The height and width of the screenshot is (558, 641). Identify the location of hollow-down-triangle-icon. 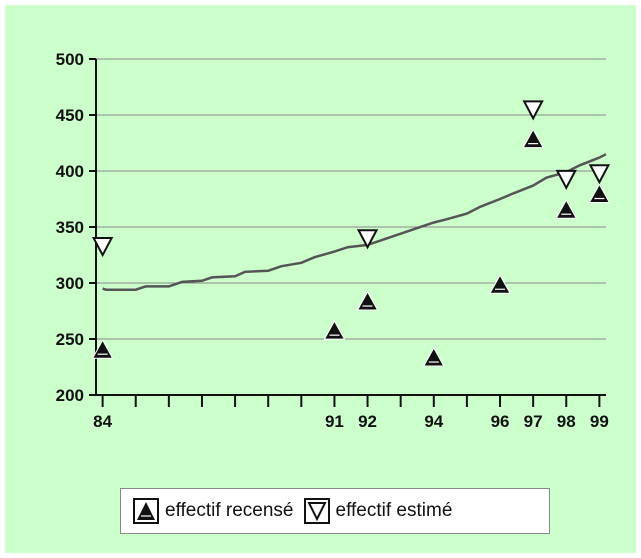
(316, 511).